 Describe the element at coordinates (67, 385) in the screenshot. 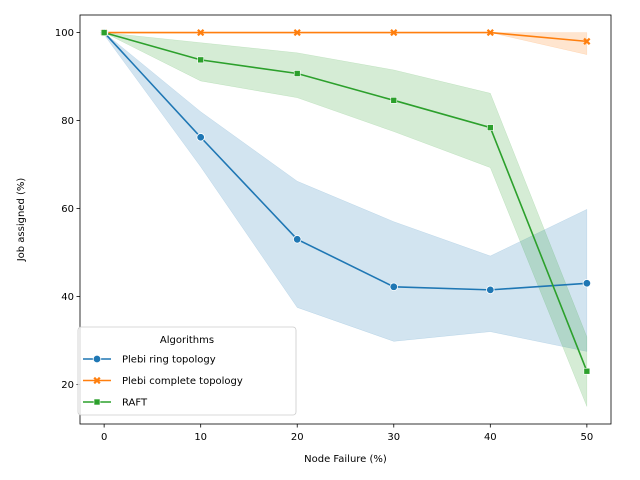

I see `y-tick-label: 20` at that location.